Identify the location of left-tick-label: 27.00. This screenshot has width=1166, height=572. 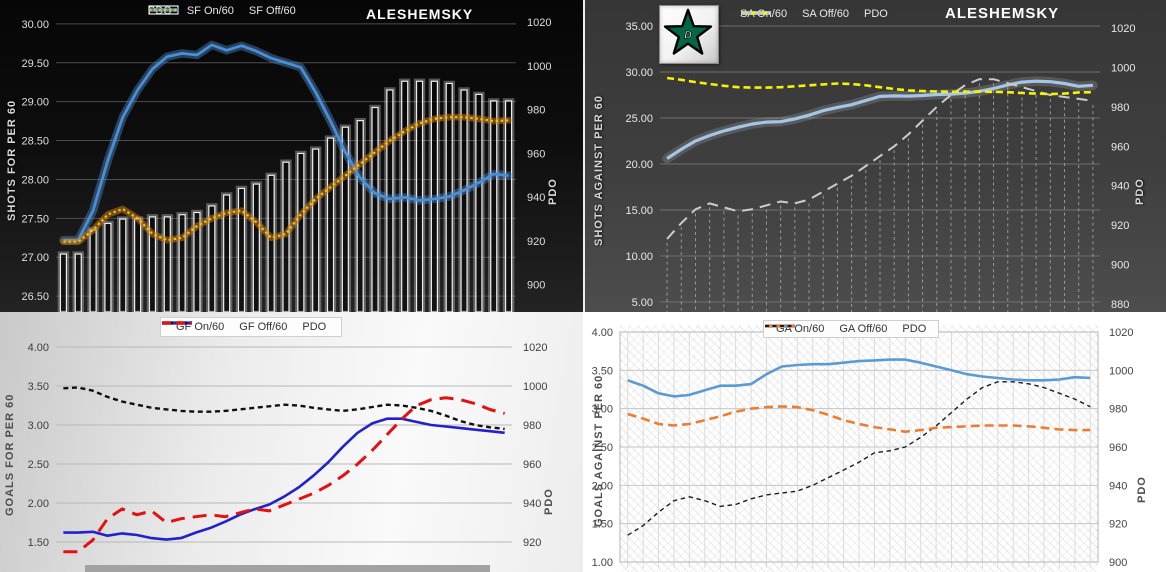
(35, 258).